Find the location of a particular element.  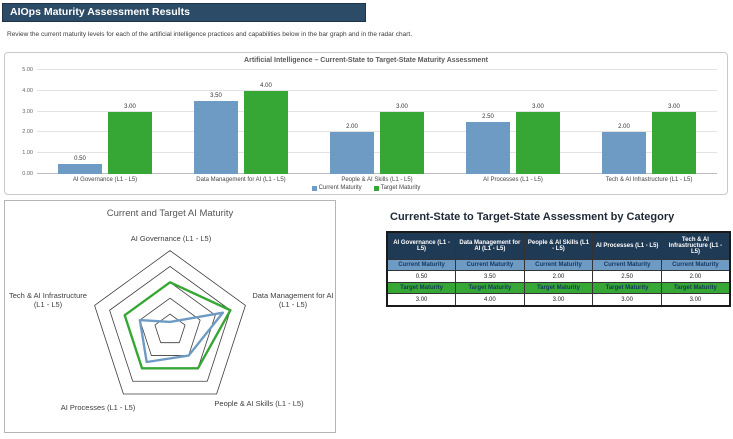

table-cell-current-value: 2.50 is located at coordinates (627, 276).